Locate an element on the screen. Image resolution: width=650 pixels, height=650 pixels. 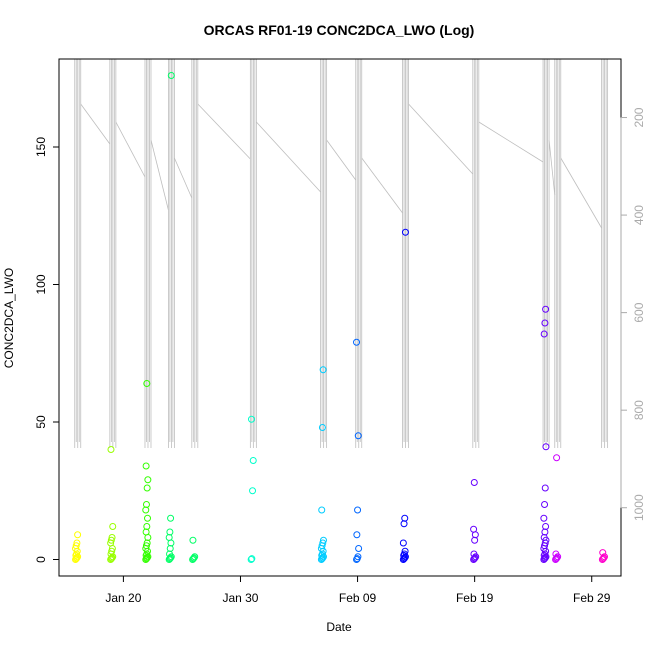
x-tick-label: Feb 19 is located at coordinates (475, 598).